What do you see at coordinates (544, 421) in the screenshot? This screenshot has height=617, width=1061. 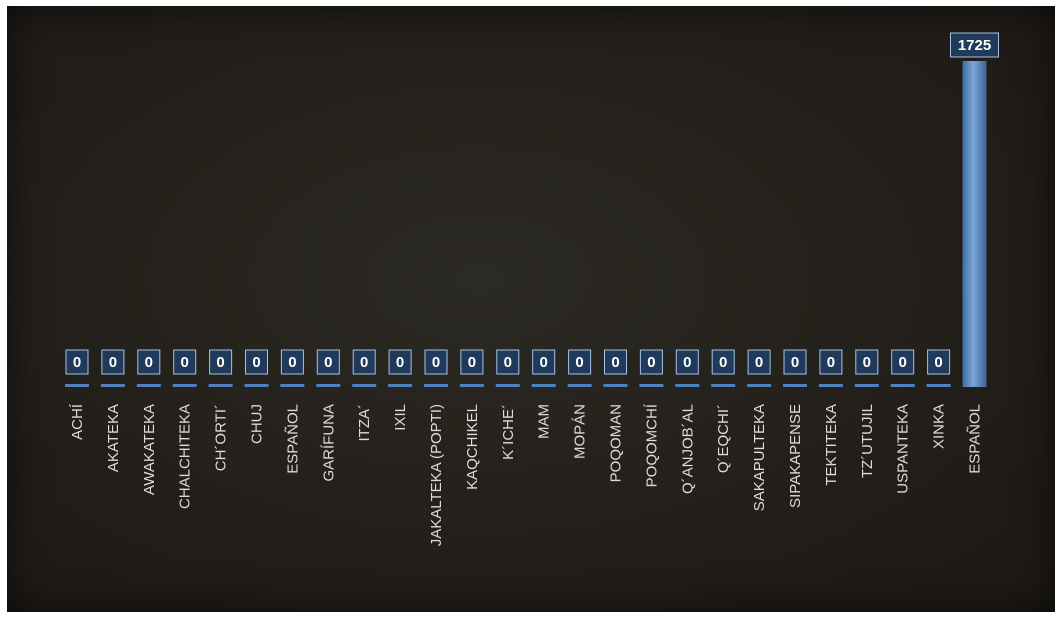 I see `tick-label-14: MAM` at bounding box center [544, 421].